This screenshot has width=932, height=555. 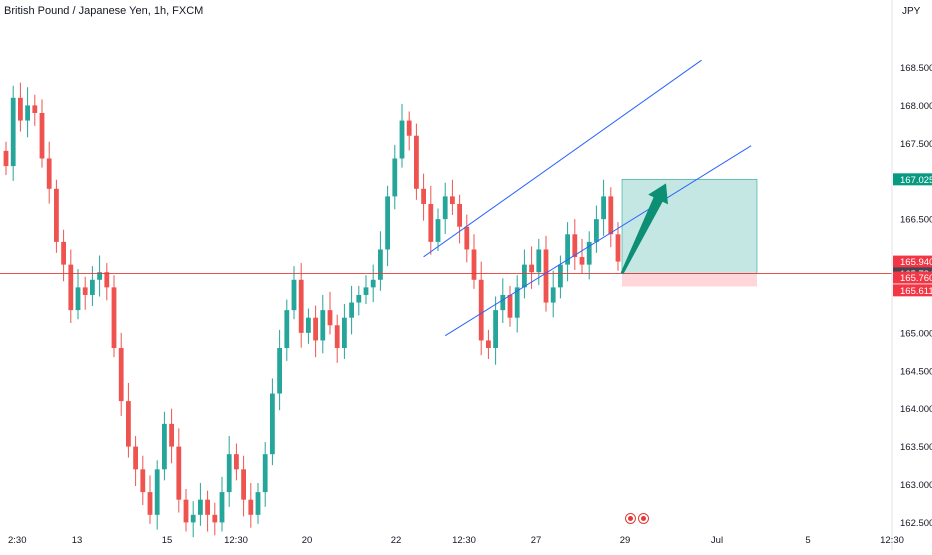 What do you see at coordinates (717, 540) in the screenshot?
I see `x-tick-label: Jul` at bounding box center [717, 540].